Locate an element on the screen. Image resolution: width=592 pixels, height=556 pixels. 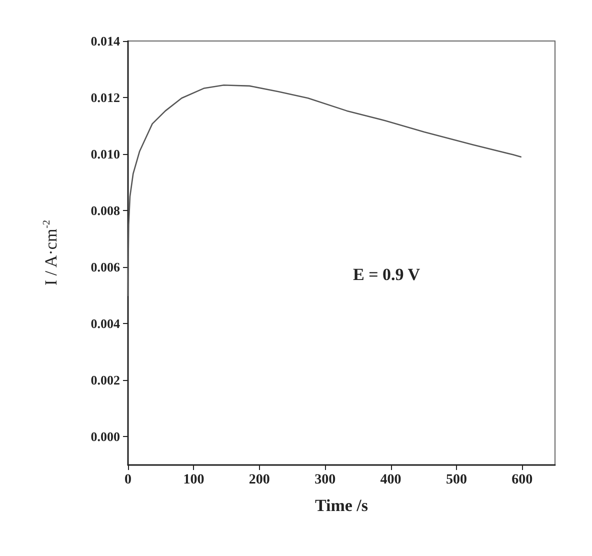
y-tick-label: 0.012 is located at coordinates (105, 98).